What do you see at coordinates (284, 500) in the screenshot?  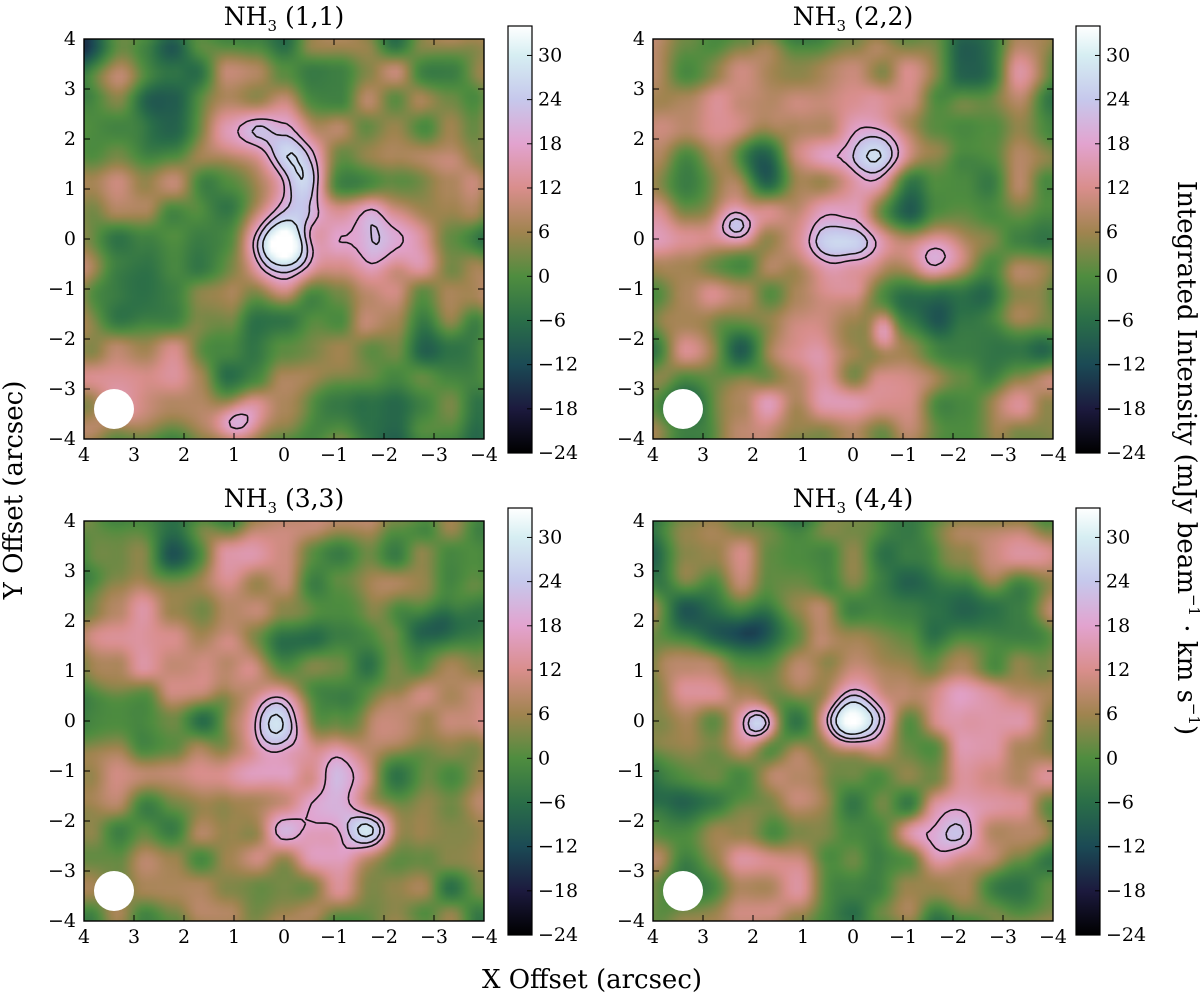 I see `panel-title: NH3 (3,3)` at bounding box center [284, 500].